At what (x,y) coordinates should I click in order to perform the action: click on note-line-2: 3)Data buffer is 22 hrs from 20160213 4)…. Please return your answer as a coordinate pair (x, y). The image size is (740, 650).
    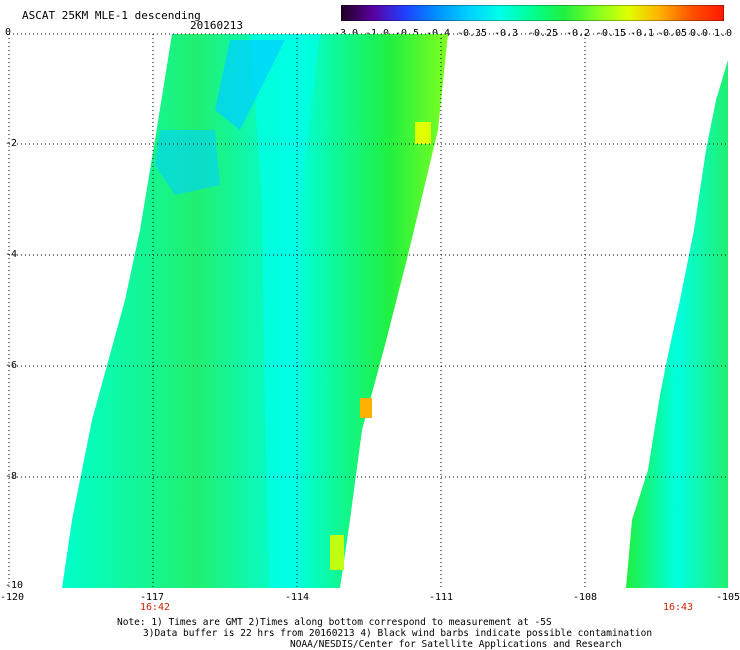
    Looking at the image, I should click on (398, 633).